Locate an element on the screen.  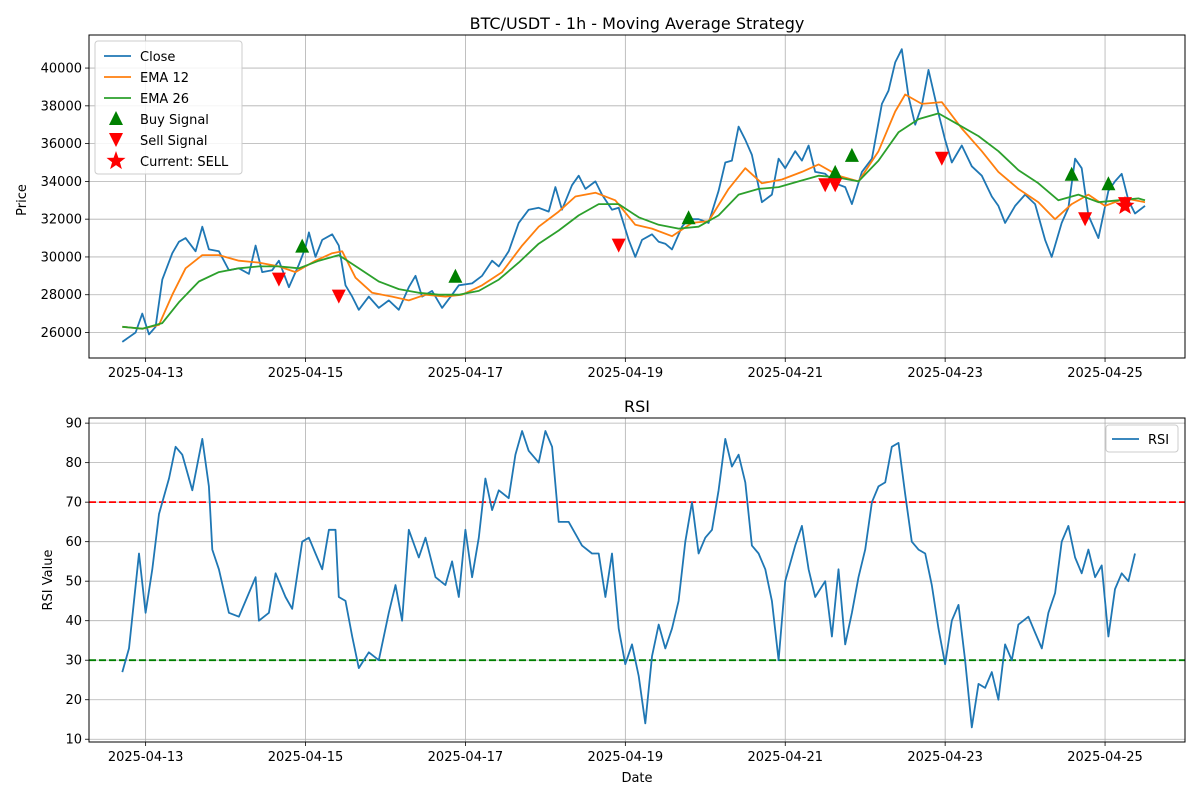
rsi-legend: RSI is located at coordinates (1142, 438).